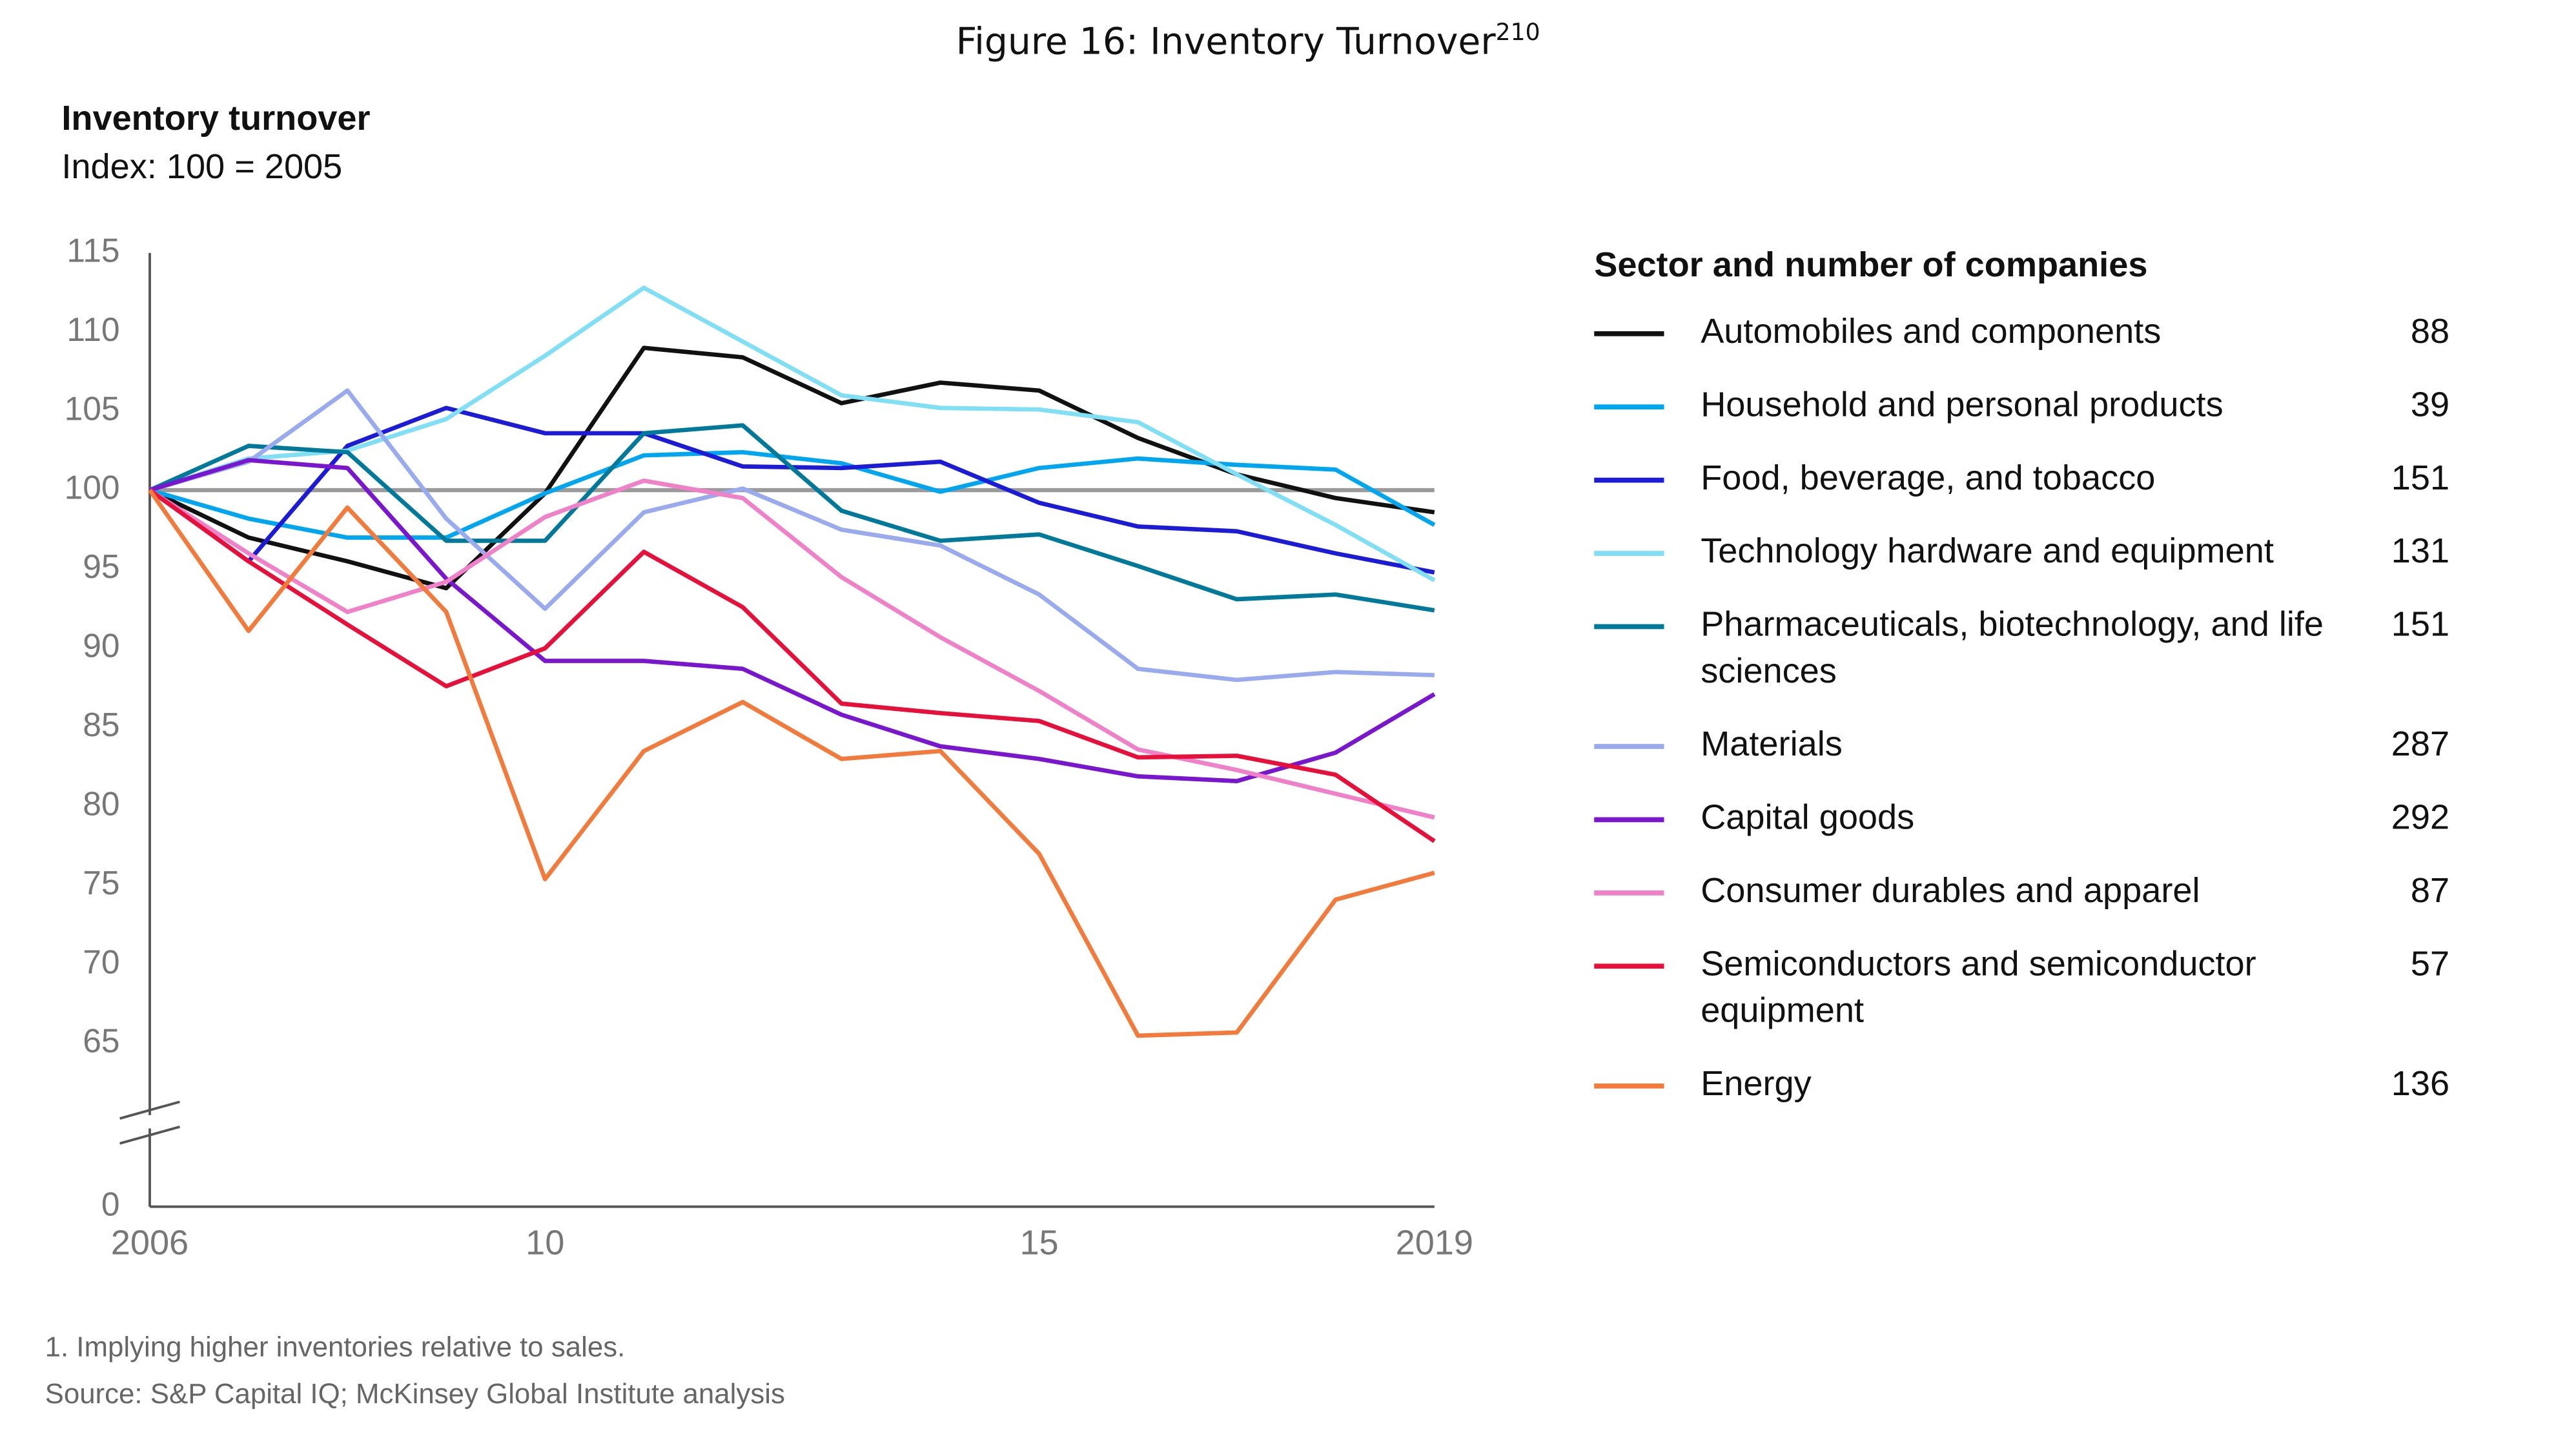  Describe the element at coordinates (1757, 1084) in the screenshot. I see `legend-label: Energy` at that location.